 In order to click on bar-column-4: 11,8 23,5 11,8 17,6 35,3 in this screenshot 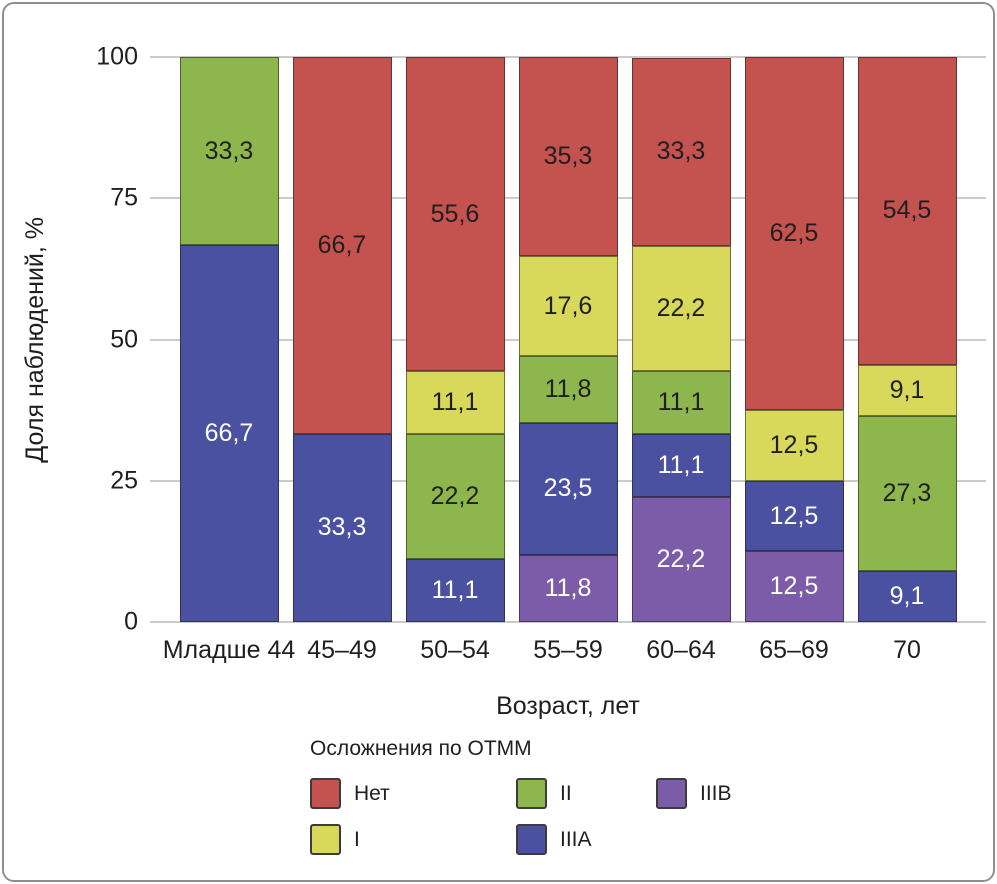, I will do `click(568, 339)`.